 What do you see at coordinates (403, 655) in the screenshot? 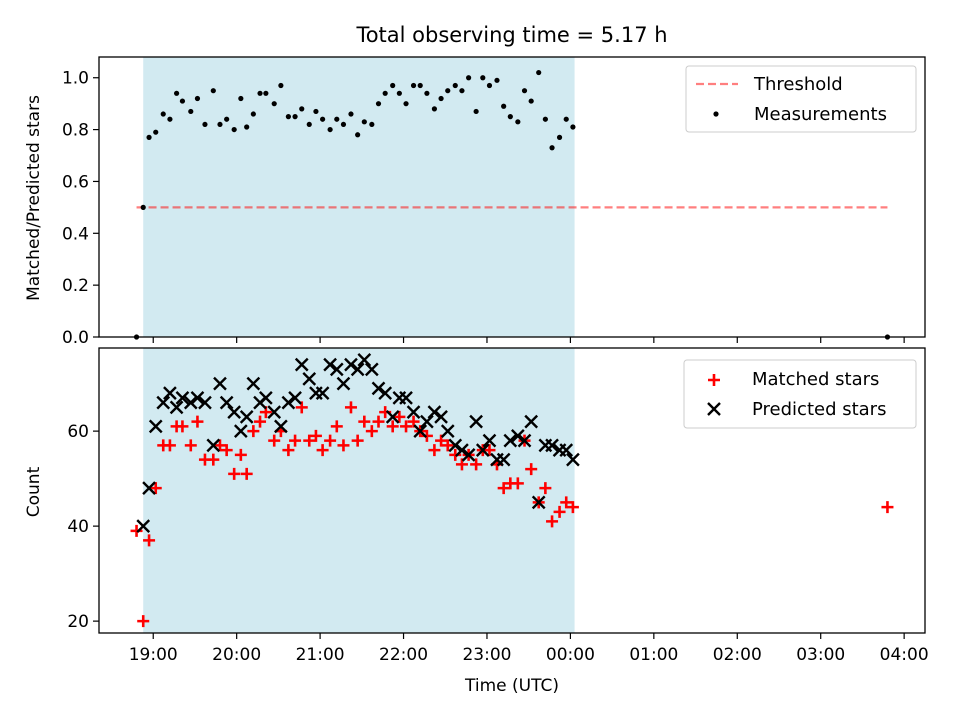
I see `x-tick-label: 22:00` at bounding box center [403, 655].